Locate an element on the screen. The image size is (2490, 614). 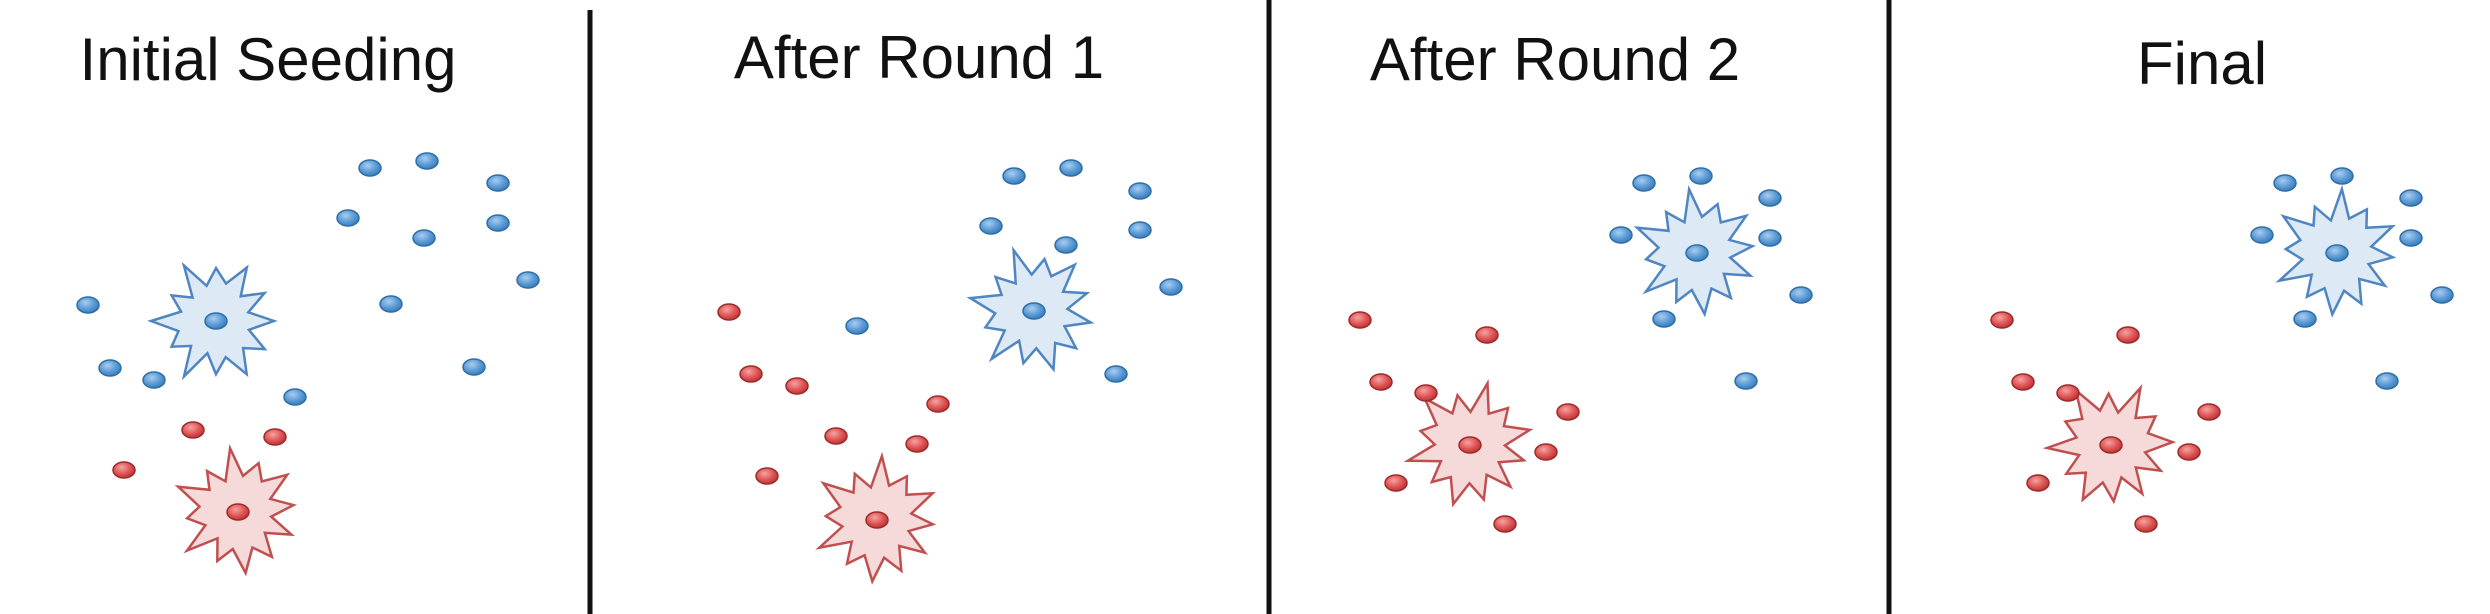
panel-title-final: Final is located at coordinates (2202, 63).